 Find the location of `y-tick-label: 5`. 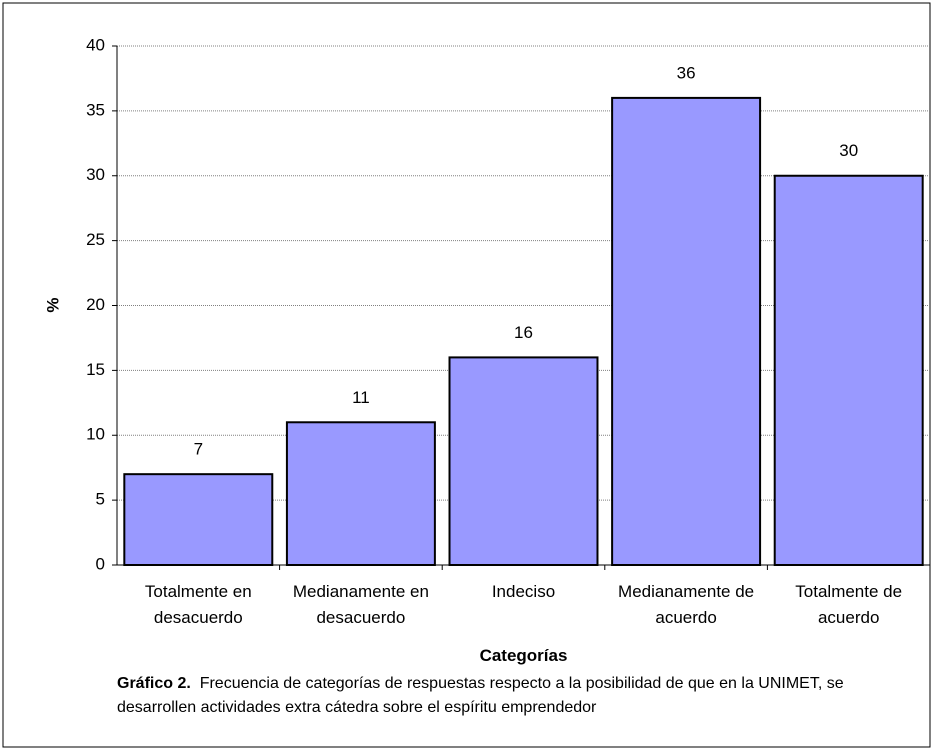

y-tick-label: 5 is located at coordinates (100, 499).